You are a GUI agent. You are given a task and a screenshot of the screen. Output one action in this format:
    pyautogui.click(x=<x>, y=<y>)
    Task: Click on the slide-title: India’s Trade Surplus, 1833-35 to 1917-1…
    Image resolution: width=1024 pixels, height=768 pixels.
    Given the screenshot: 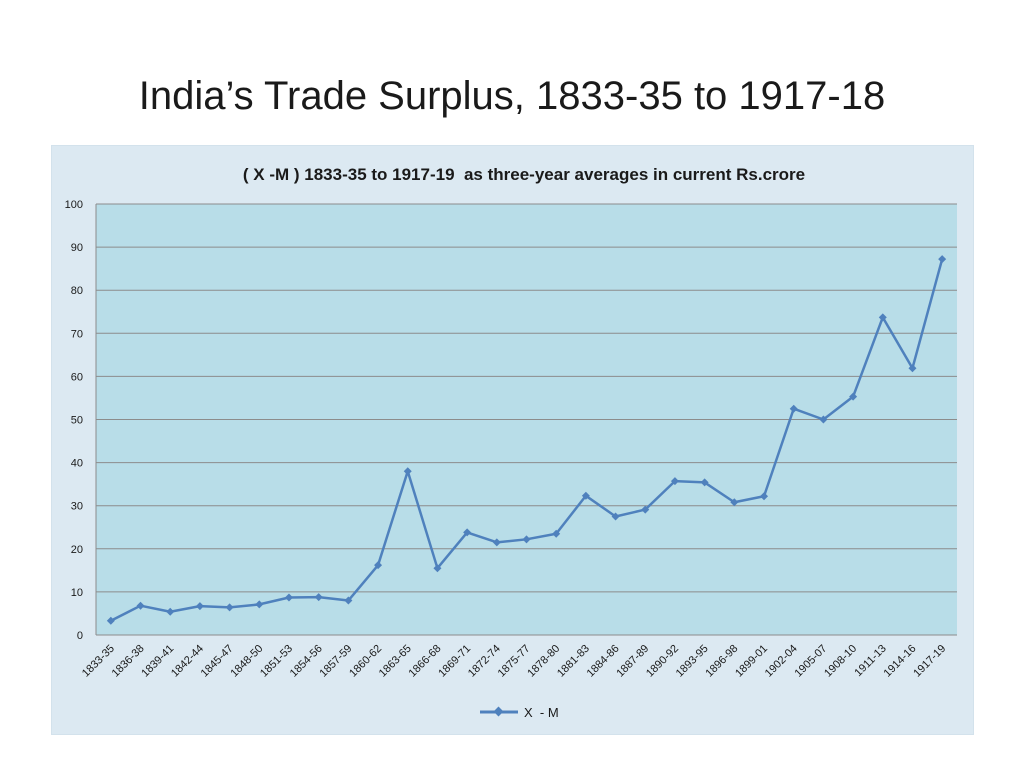 What is the action you would take?
    pyautogui.click(x=512, y=96)
    